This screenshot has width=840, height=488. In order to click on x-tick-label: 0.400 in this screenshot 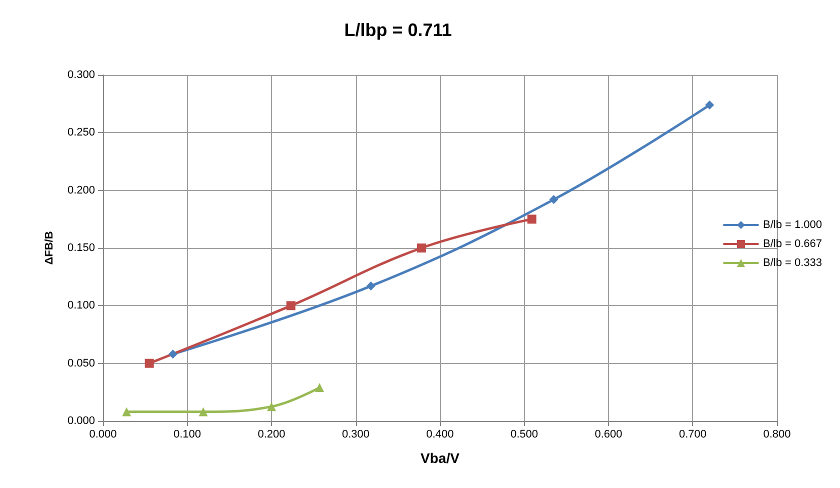, I will do `click(440, 434)`.